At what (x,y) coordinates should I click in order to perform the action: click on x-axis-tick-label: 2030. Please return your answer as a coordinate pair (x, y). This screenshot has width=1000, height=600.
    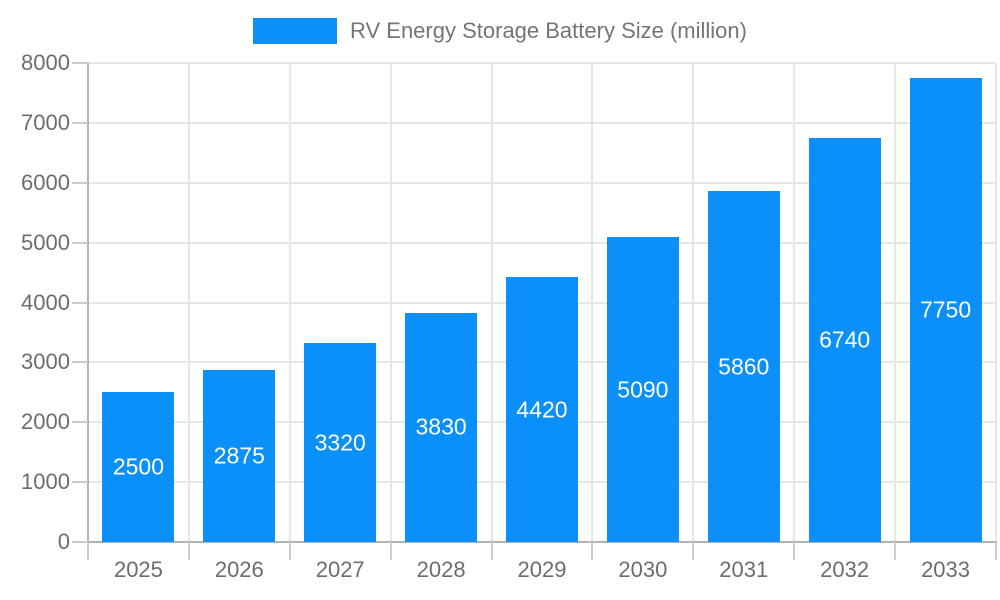
    Looking at the image, I should click on (643, 569).